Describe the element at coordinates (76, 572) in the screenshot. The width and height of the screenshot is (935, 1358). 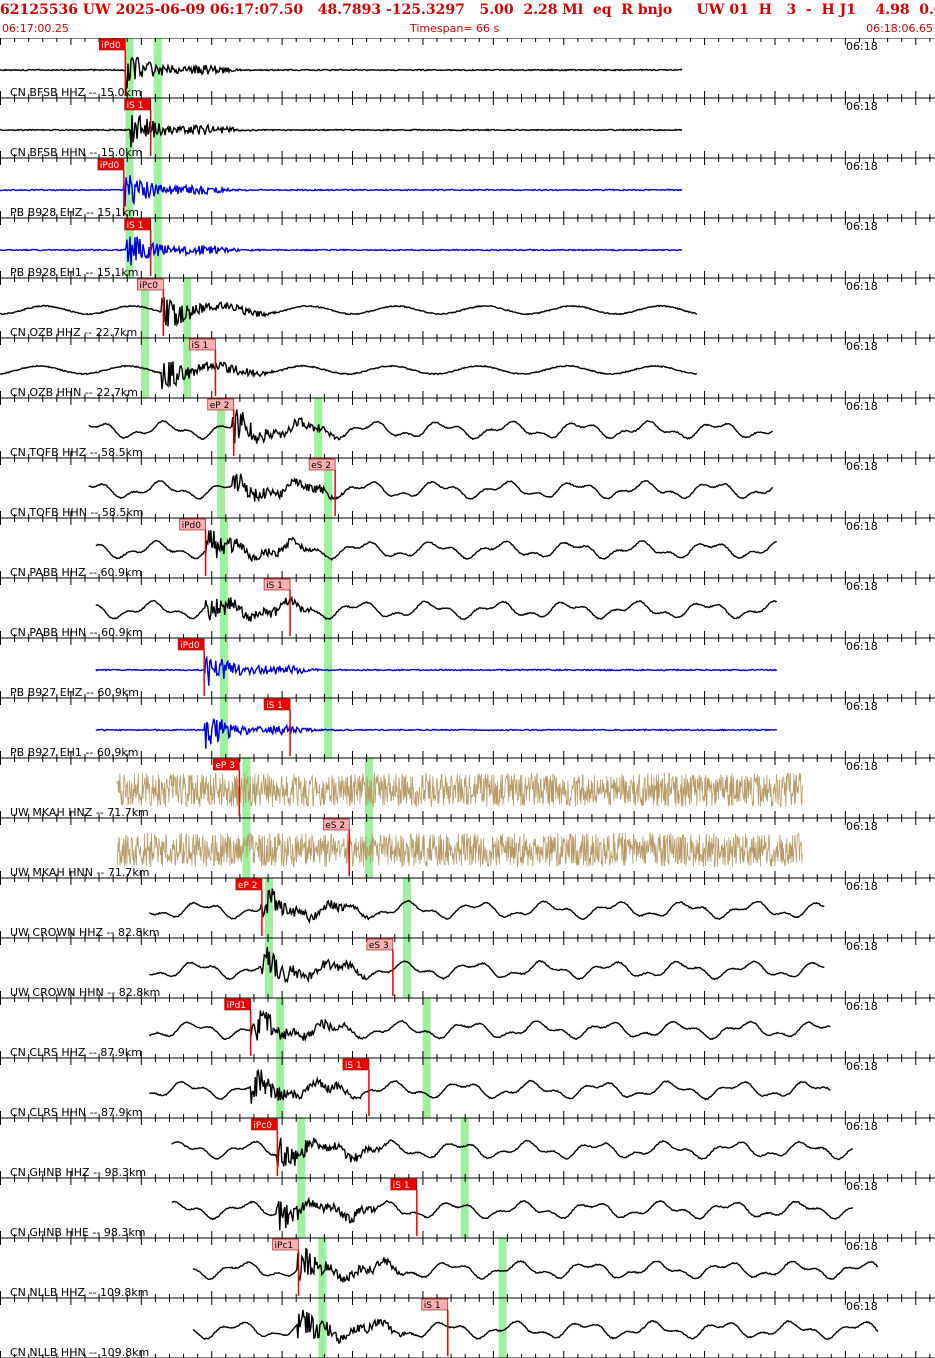
I see `station-label: CN PABB HHZ -- 60.9km` at that location.